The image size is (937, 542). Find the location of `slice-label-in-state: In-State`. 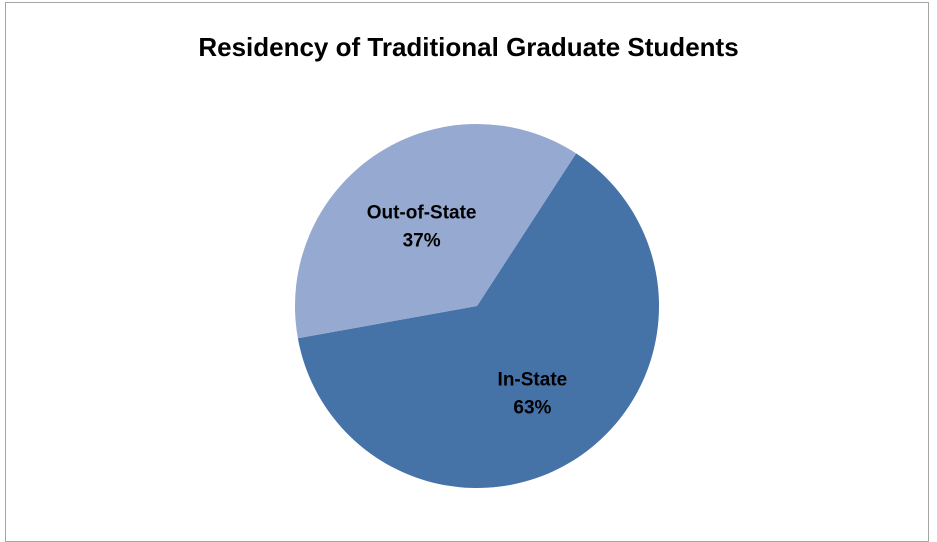

slice-label-in-state: In-State is located at coordinates (533, 379).